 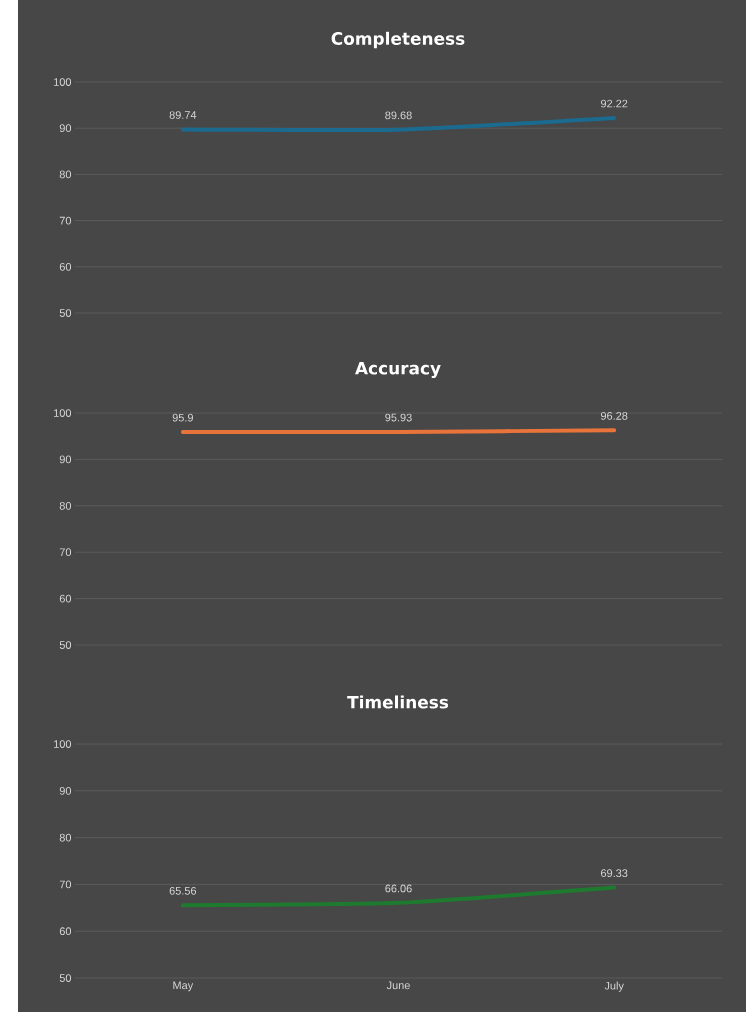 I want to click on chart-title: Completeness, so click(x=398, y=40).